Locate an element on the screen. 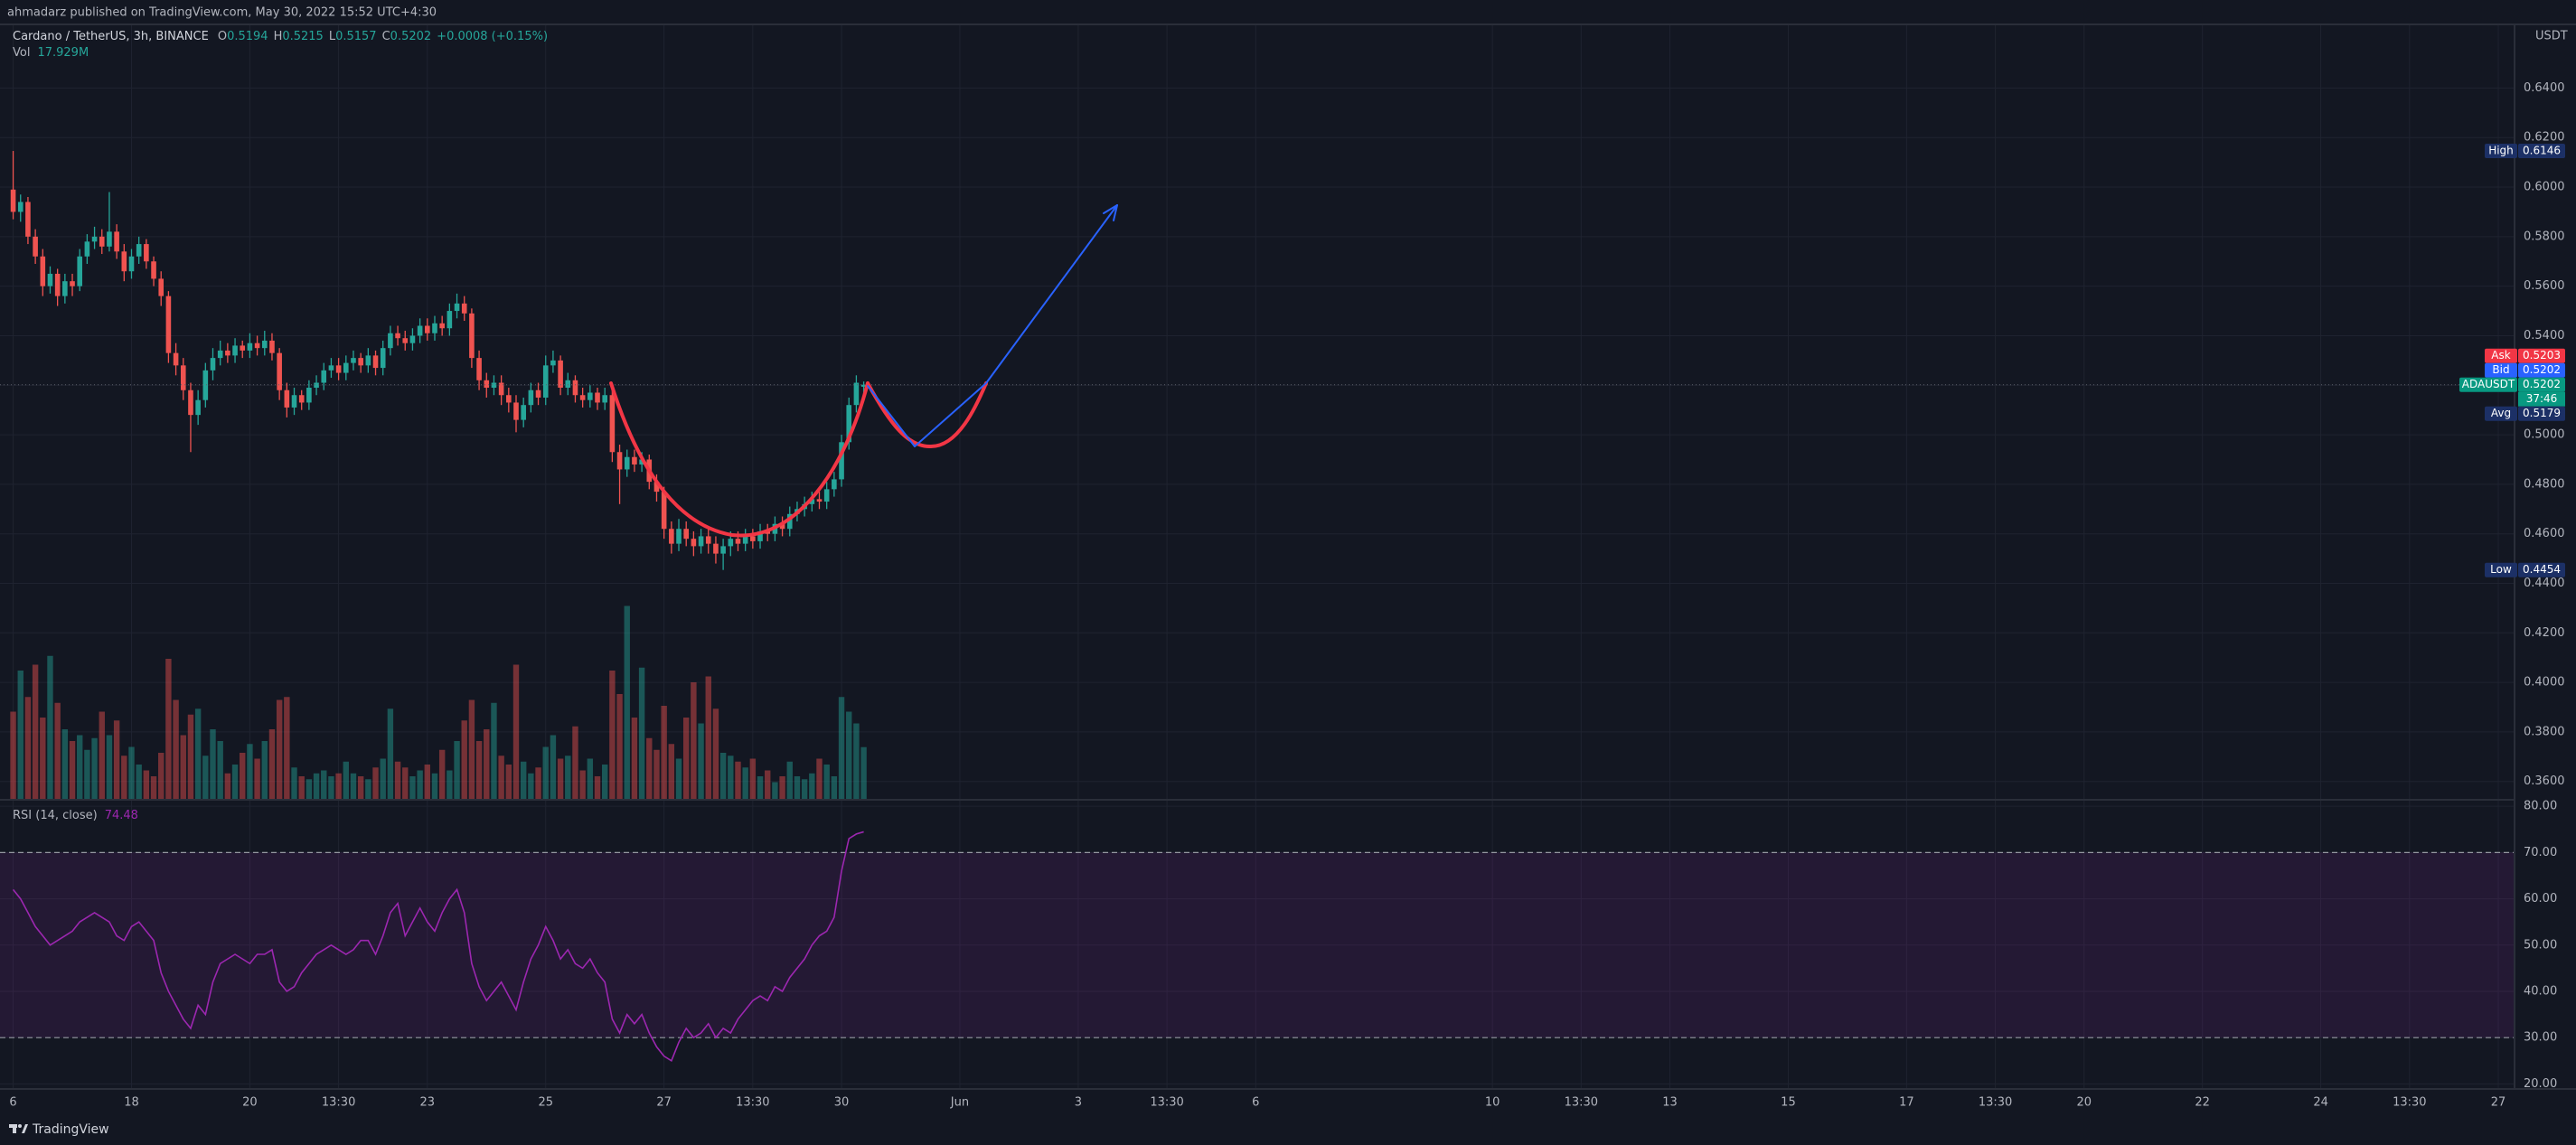  countdown: 37:46 is located at coordinates (2542, 398).